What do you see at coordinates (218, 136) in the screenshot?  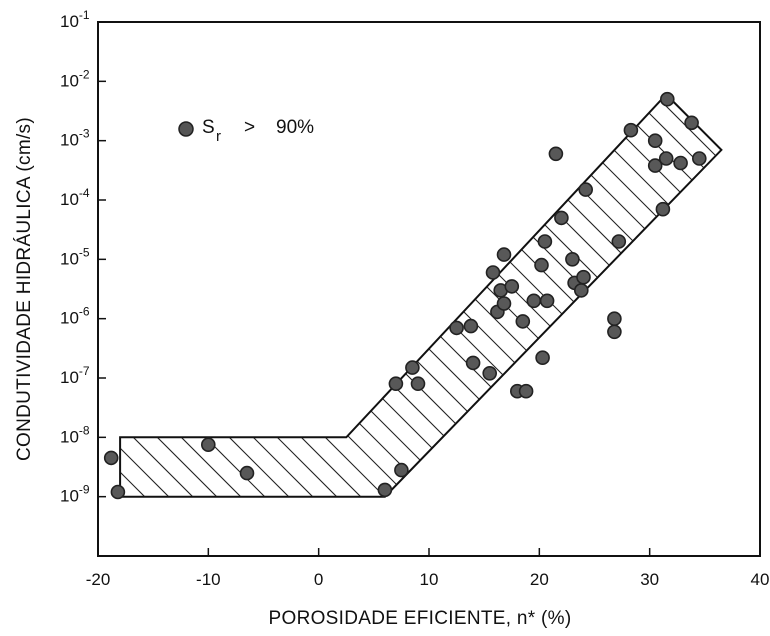 I see `legend-subscript: r` at bounding box center [218, 136].